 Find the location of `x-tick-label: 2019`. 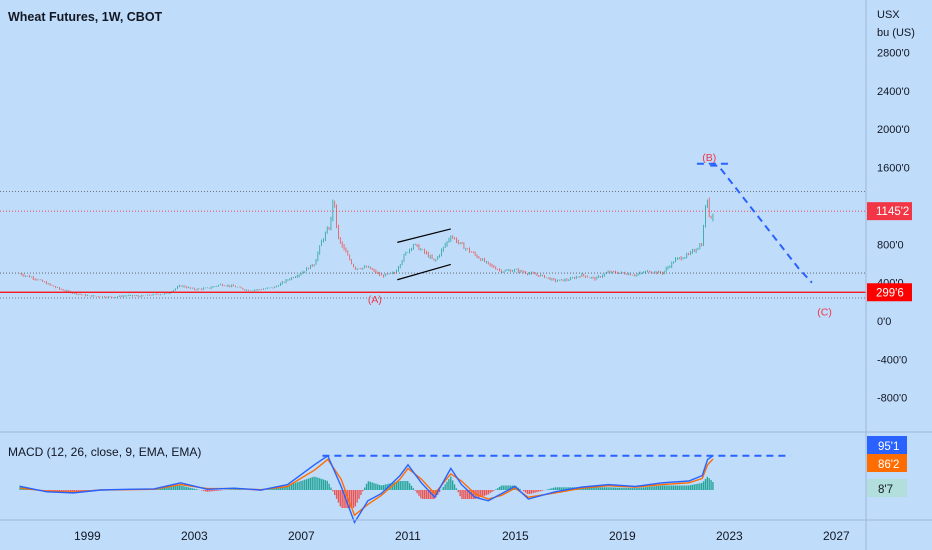

x-tick-label: 2019 is located at coordinates (622, 536).